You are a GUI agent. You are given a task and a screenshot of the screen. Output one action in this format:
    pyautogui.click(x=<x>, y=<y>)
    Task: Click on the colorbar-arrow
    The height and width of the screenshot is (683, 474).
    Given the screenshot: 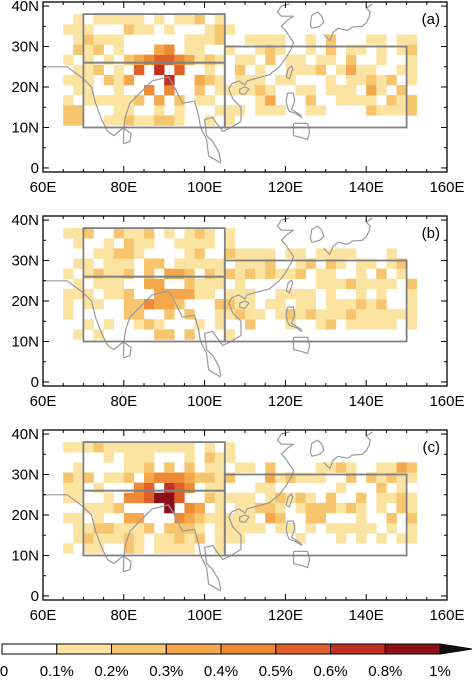 What is the action you would take?
    pyautogui.click(x=456, y=649)
    